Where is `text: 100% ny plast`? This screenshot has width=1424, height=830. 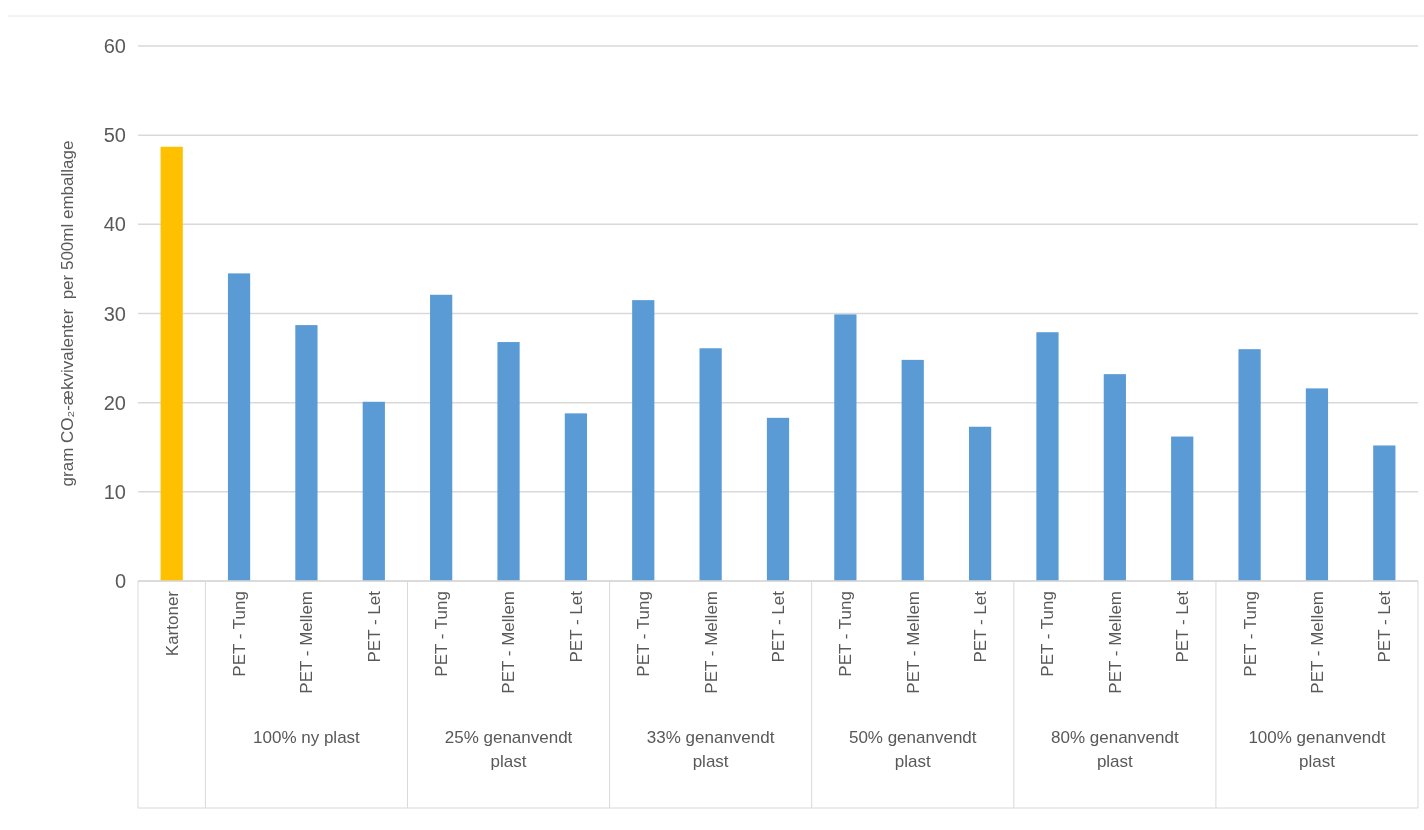
text: 100% ny plast is located at coordinates (307, 737).